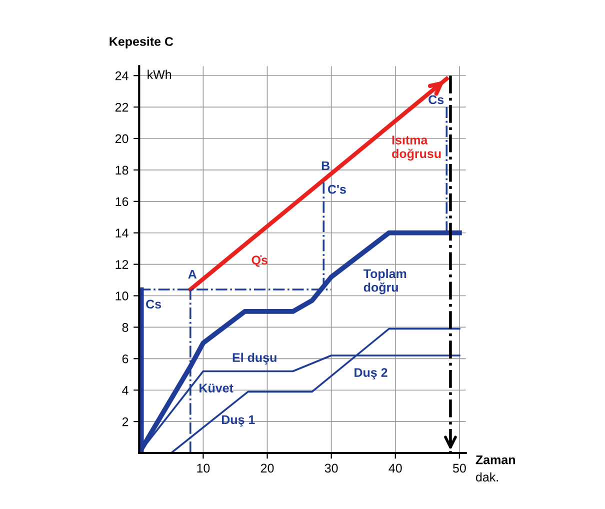 The image size is (605, 509). I want to click on y-tick-label: 14, so click(122, 233).